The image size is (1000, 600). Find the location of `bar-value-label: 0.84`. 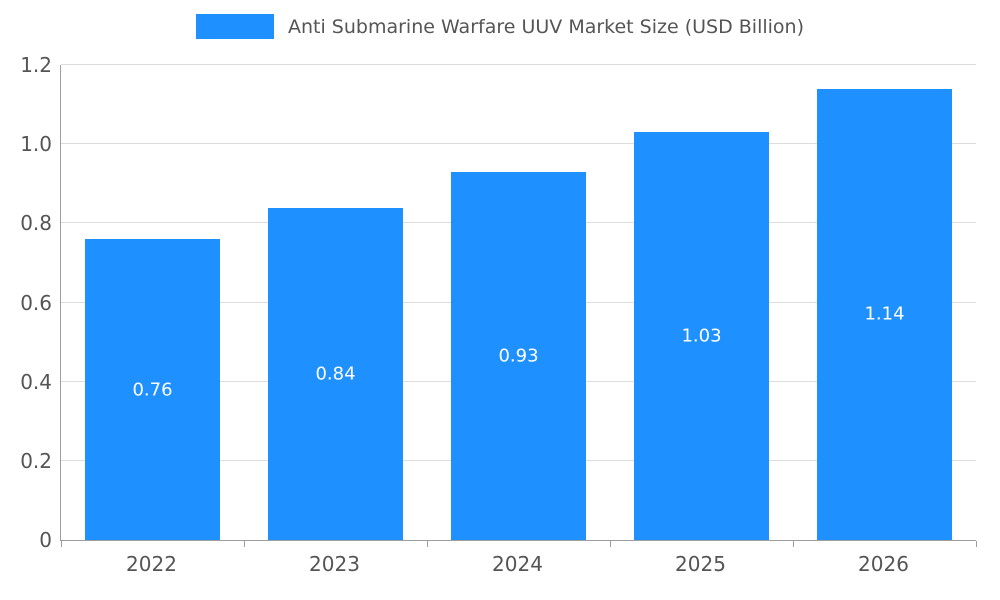

bar-value-label: 0.84 is located at coordinates (335, 374).